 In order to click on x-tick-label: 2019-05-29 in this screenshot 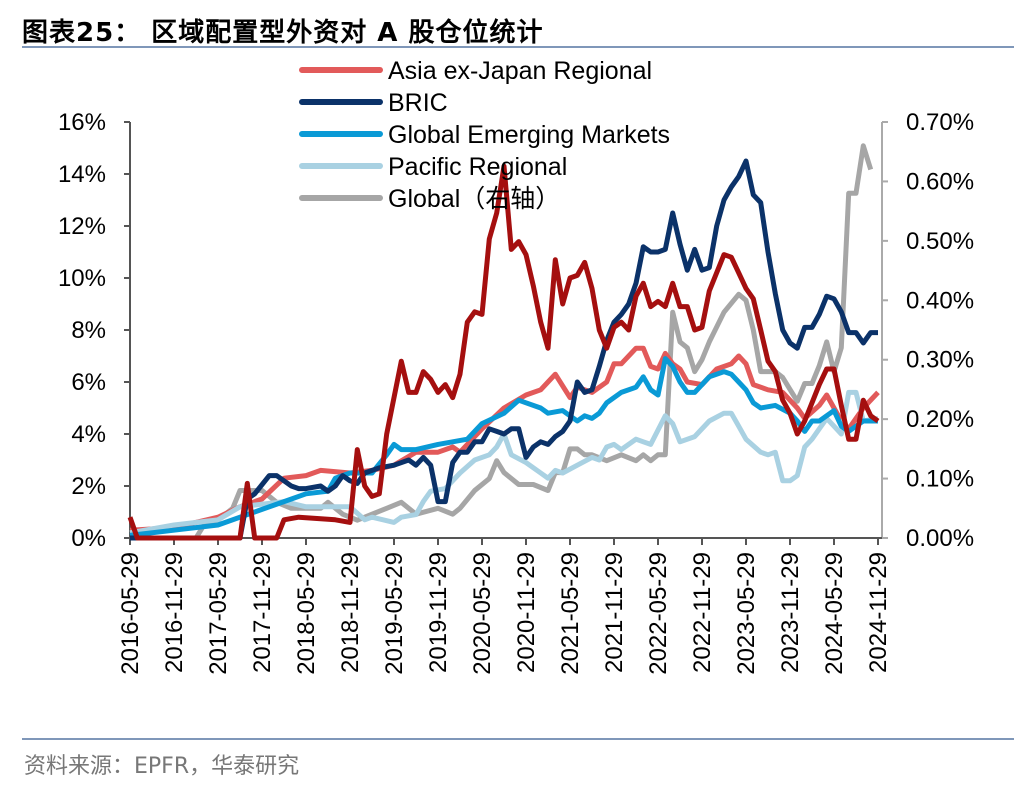, I will do `click(394, 613)`.